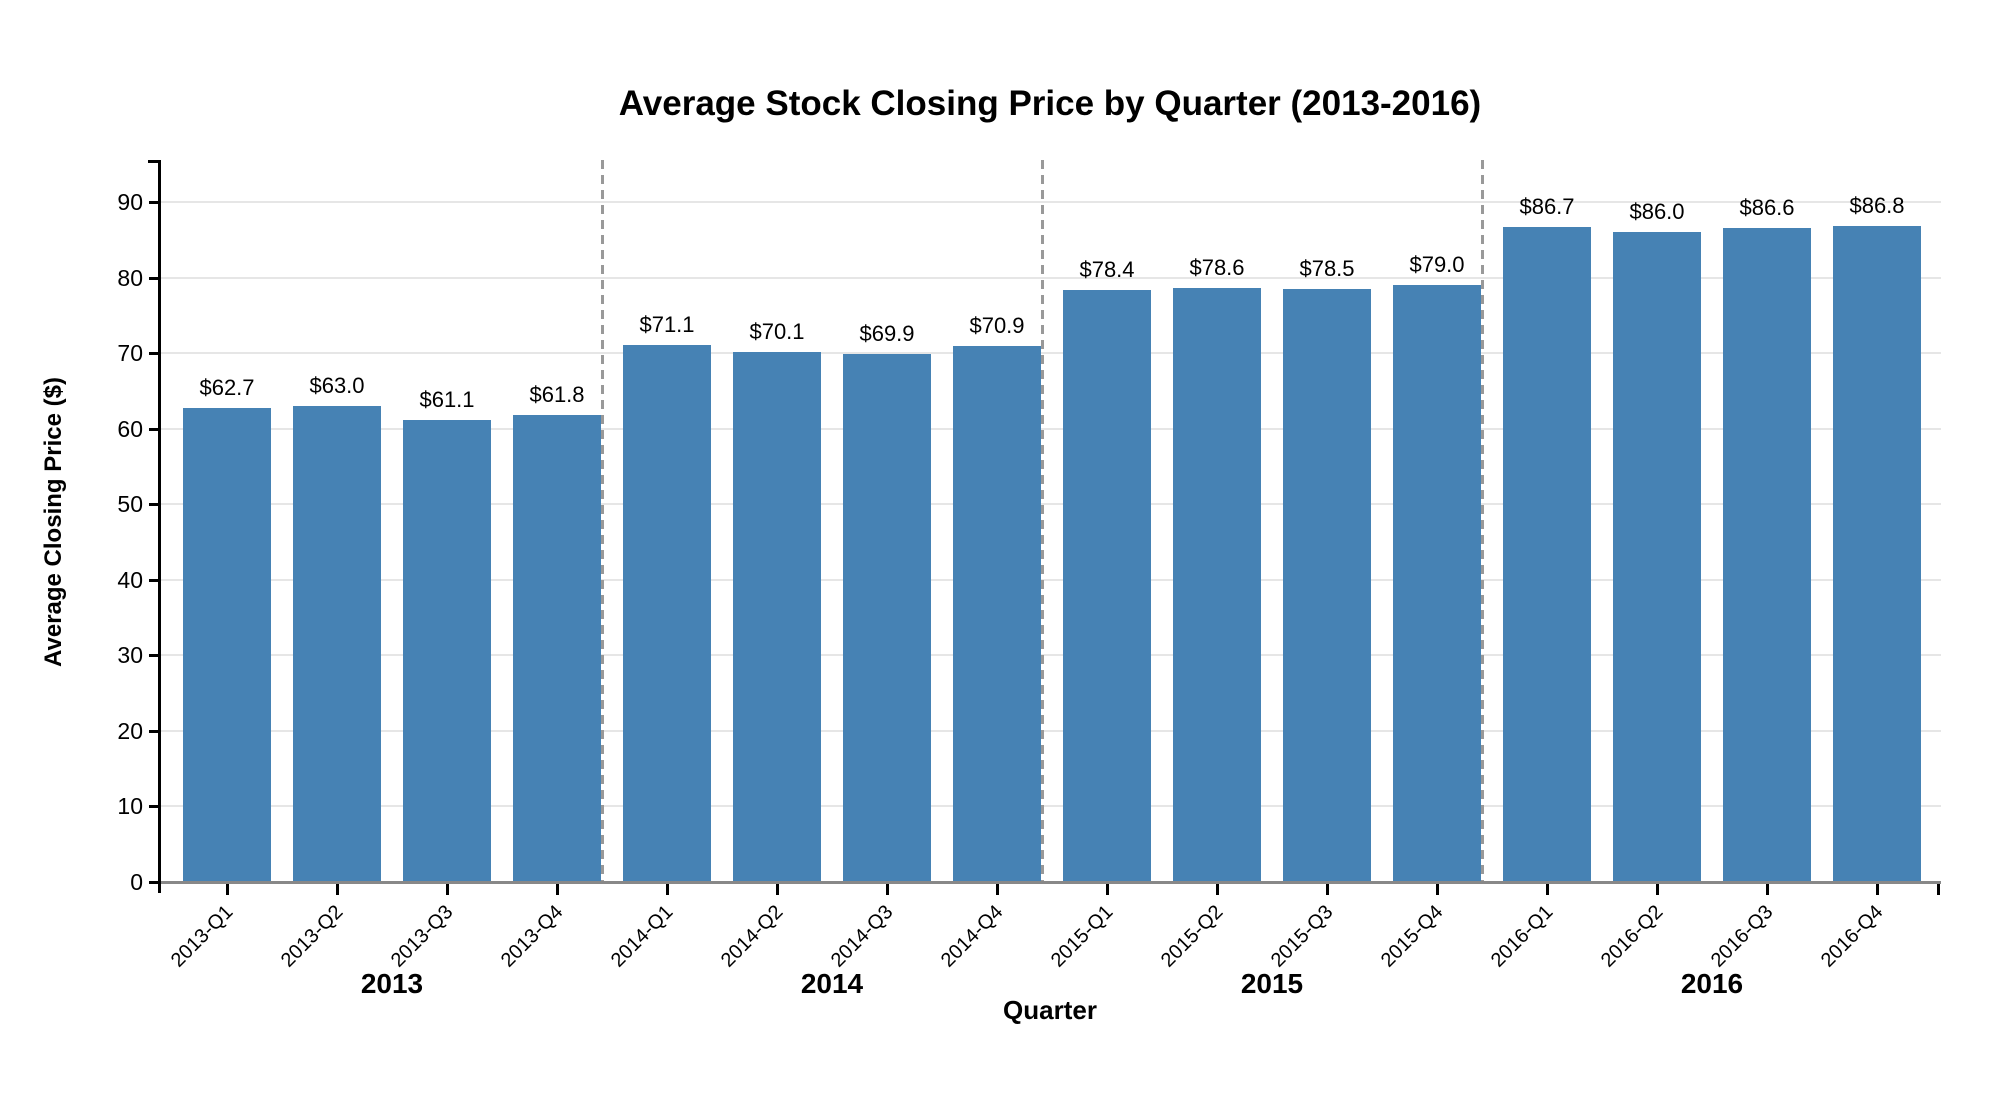  I want to click on bar-2016-Q4, so click(1877, 554).